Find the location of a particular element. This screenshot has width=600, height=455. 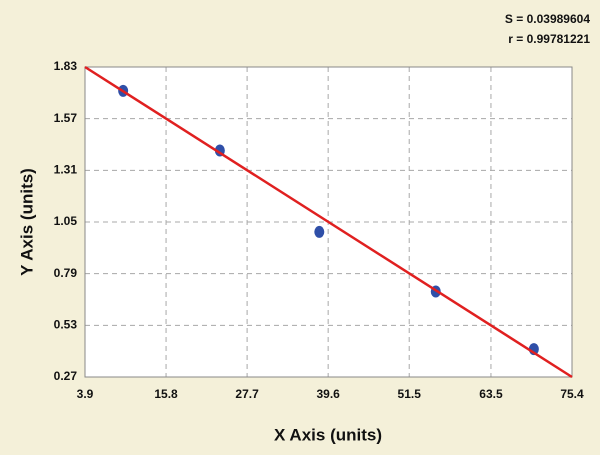

x-tick-label: 15.8 is located at coordinates (166, 394).